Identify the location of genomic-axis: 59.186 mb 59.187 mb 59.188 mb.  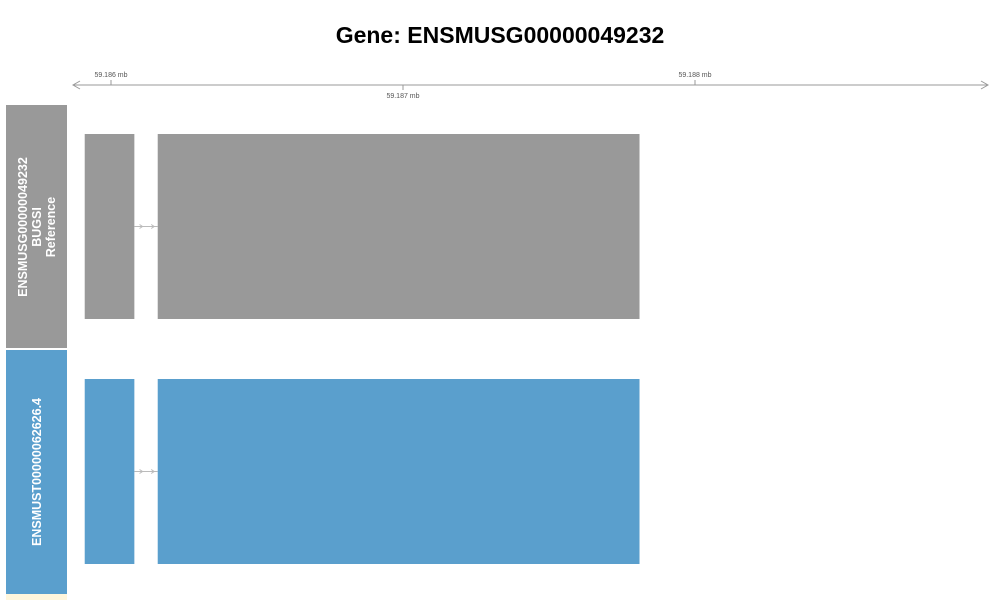
(530, 86).